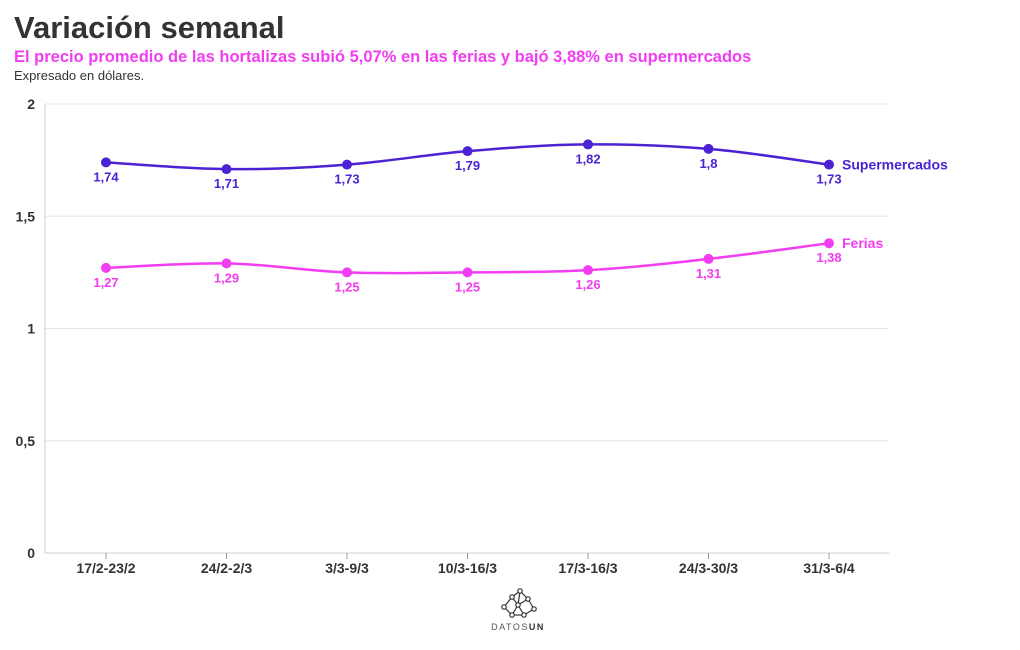  I want to click on y-tick-label: 1,5, so click(26, 216).